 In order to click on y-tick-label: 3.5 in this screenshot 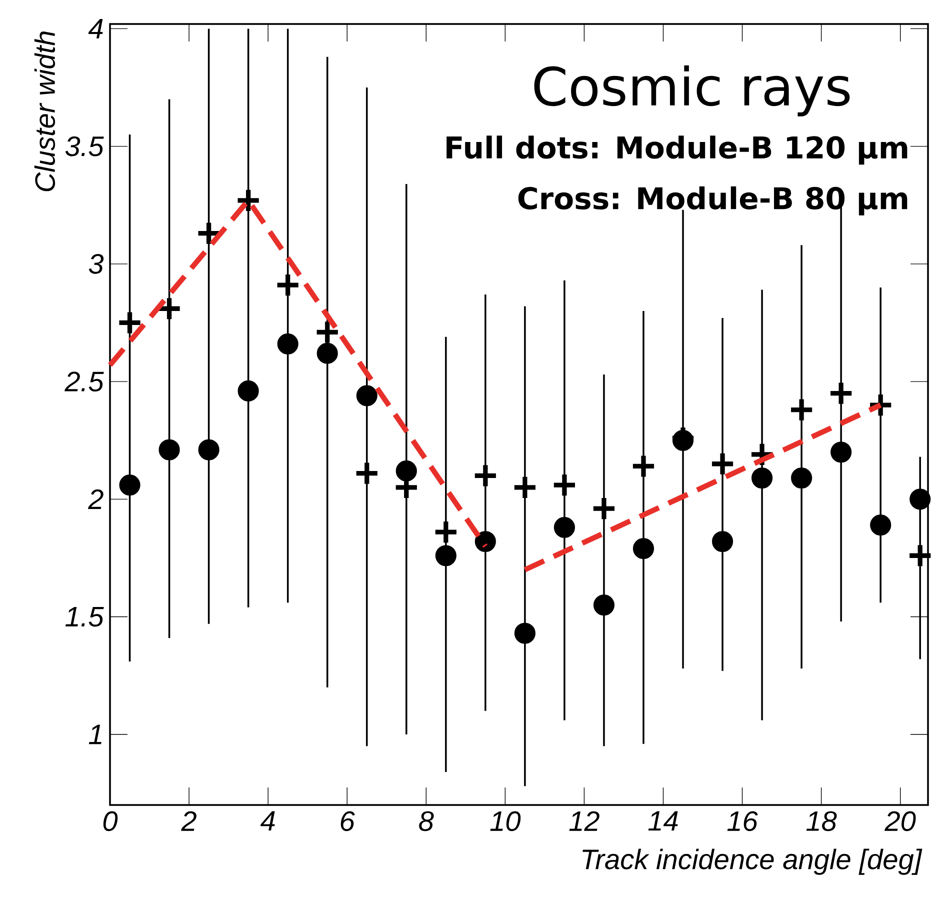, I will do `click(84, 146)`.